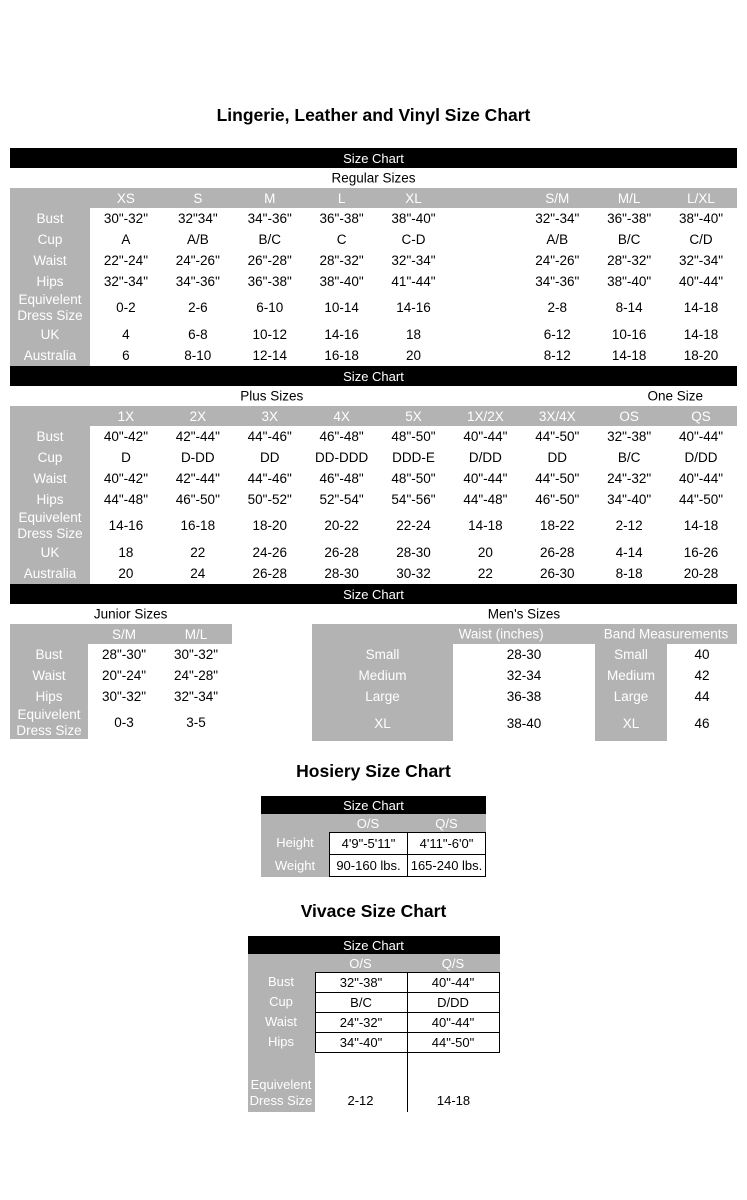 The height and width of the screenshot is (1200, 747). What do you see at coordinates (413, 457) in the screenshot?
I see `table-cell: DDD-E` at bounding box center [413, 457].